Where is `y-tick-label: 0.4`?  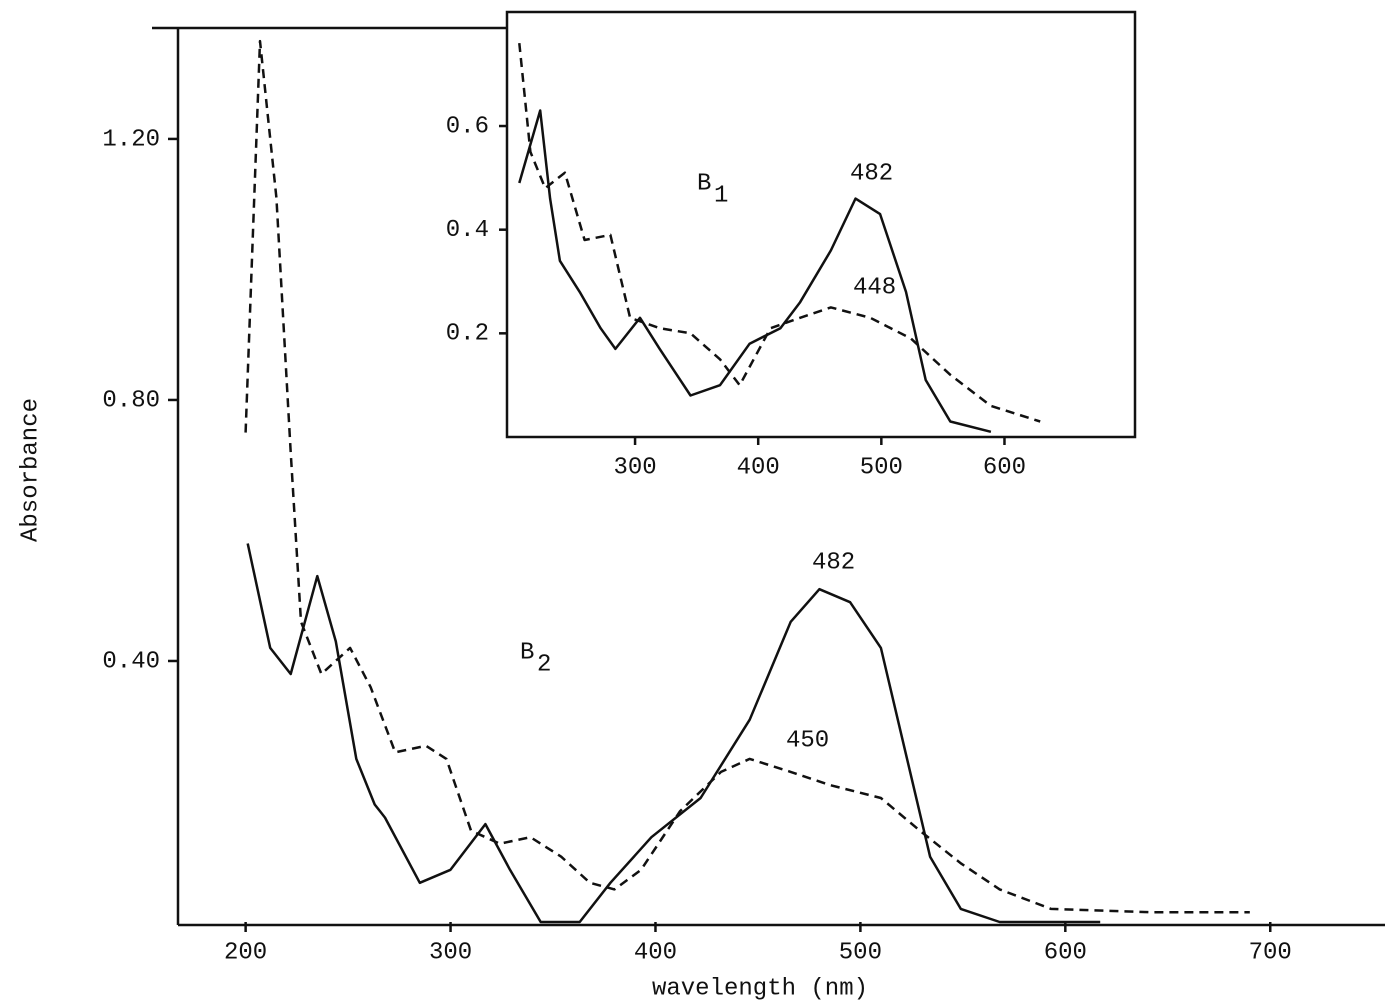
y-tick-label: 0.4 is located at coordinates (467, 230).